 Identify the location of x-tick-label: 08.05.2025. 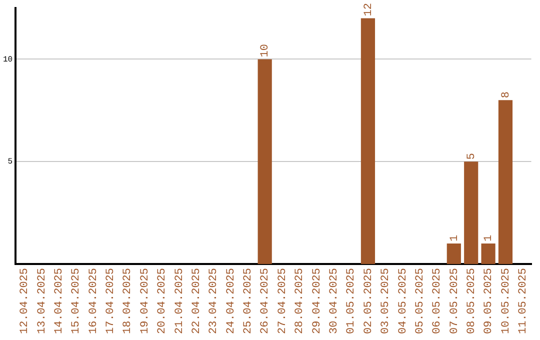
(472, 301).